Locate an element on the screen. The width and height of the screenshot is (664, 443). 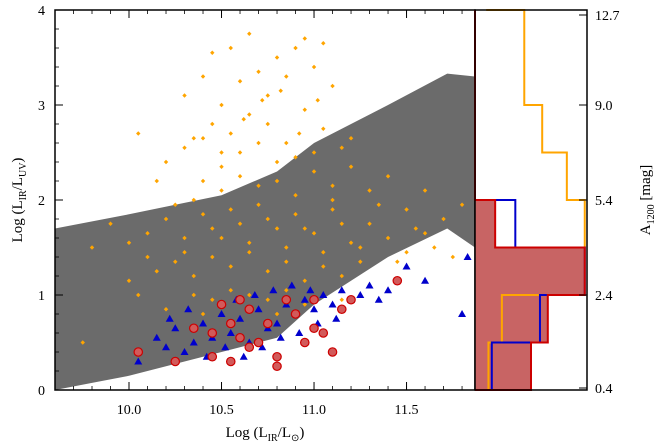
x-tick-label: 11.0 is located at coordinates (314, 410).